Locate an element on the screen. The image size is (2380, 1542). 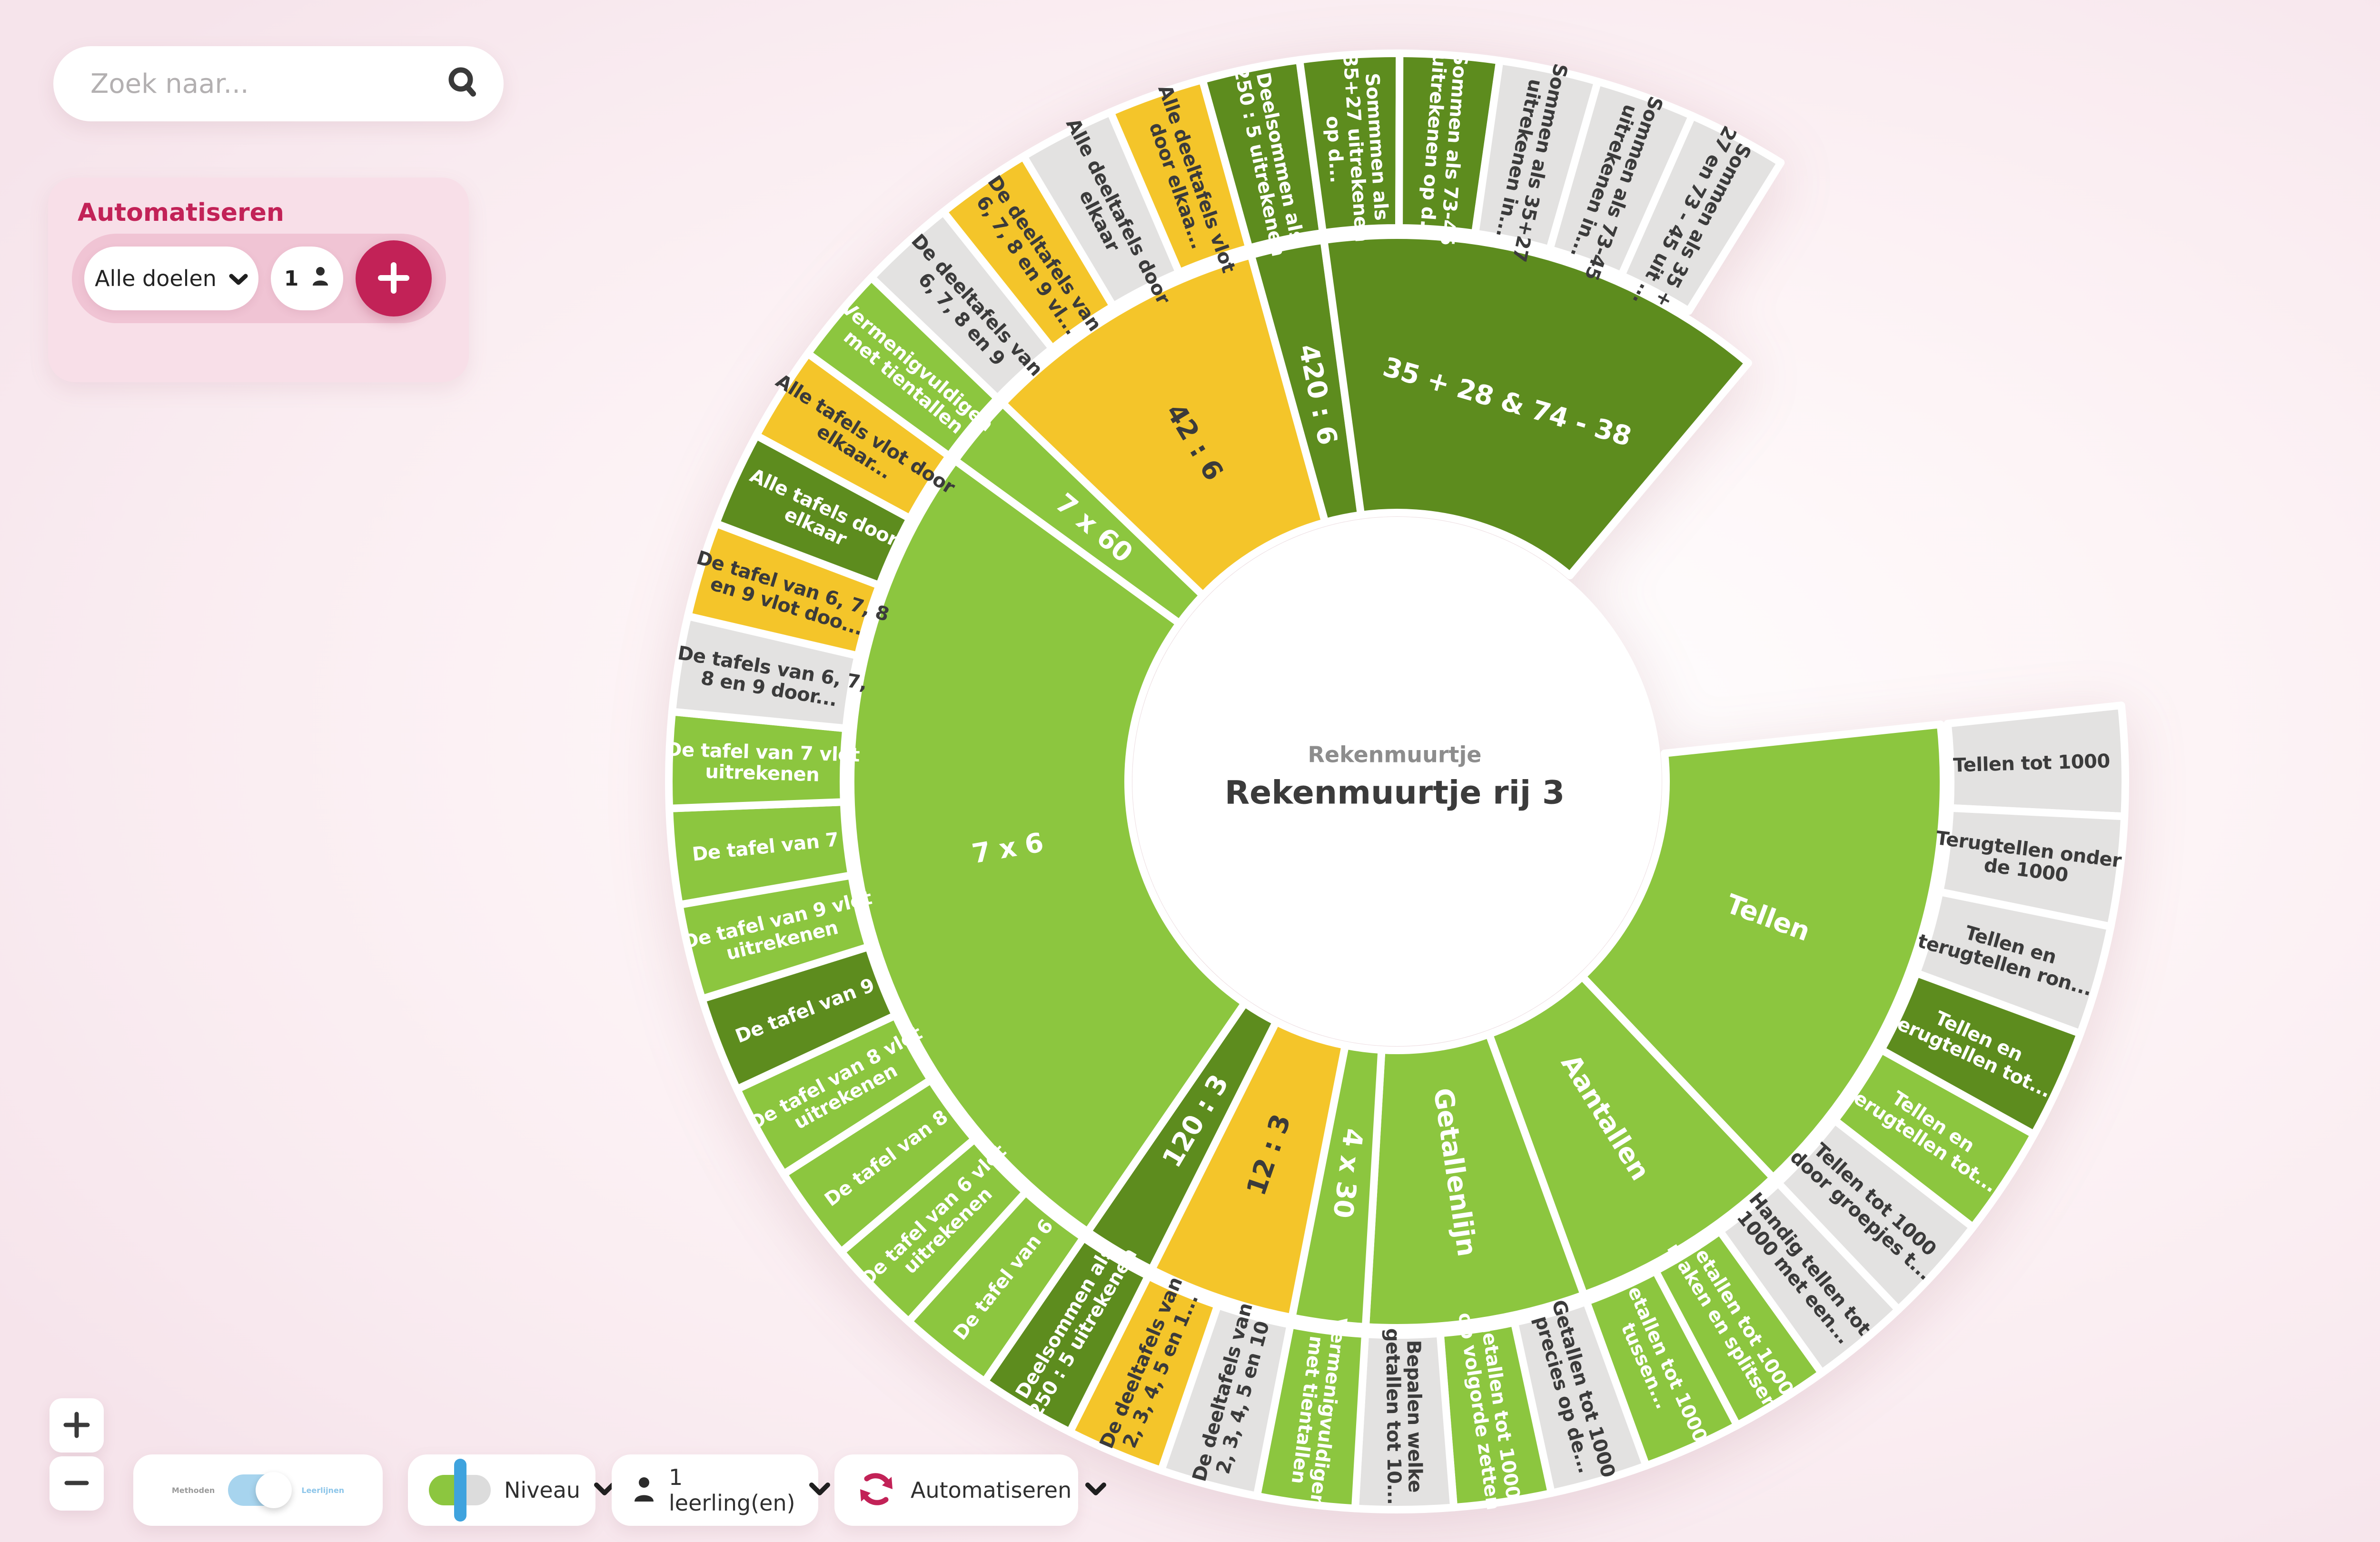
methoden-leerlijnen-toggle is located at coordinates (260, 1490).